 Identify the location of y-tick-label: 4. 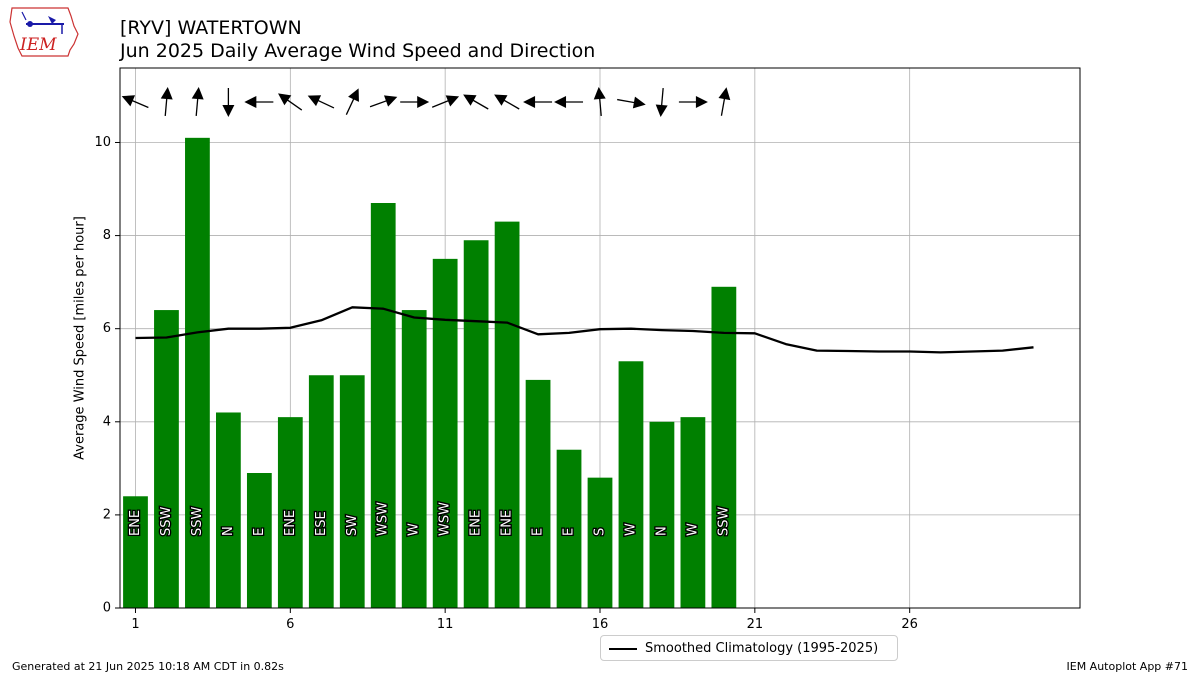
(107, 421).